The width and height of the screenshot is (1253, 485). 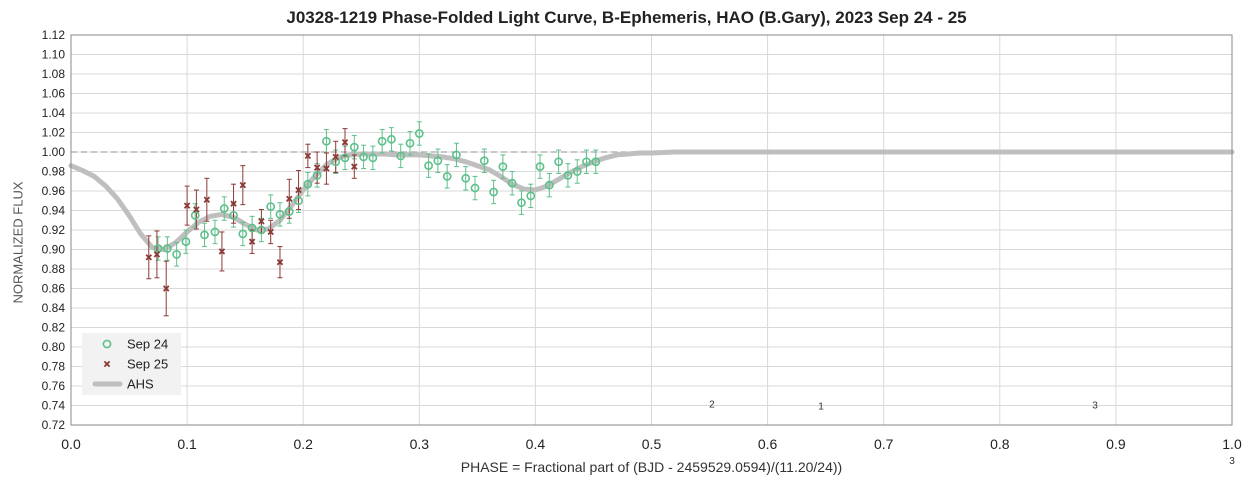 I want to click on y-tick-label: 0.72, so click(x=54, y=425).